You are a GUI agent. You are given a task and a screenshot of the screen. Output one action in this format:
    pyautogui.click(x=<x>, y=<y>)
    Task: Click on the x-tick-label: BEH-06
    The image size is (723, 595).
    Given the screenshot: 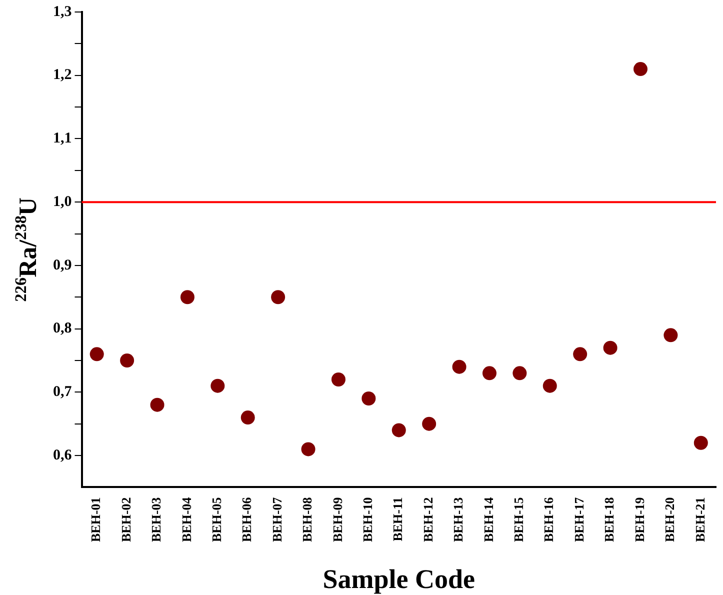 What is the action you would take?
    pyautogui.click(x=246, y=519)
    